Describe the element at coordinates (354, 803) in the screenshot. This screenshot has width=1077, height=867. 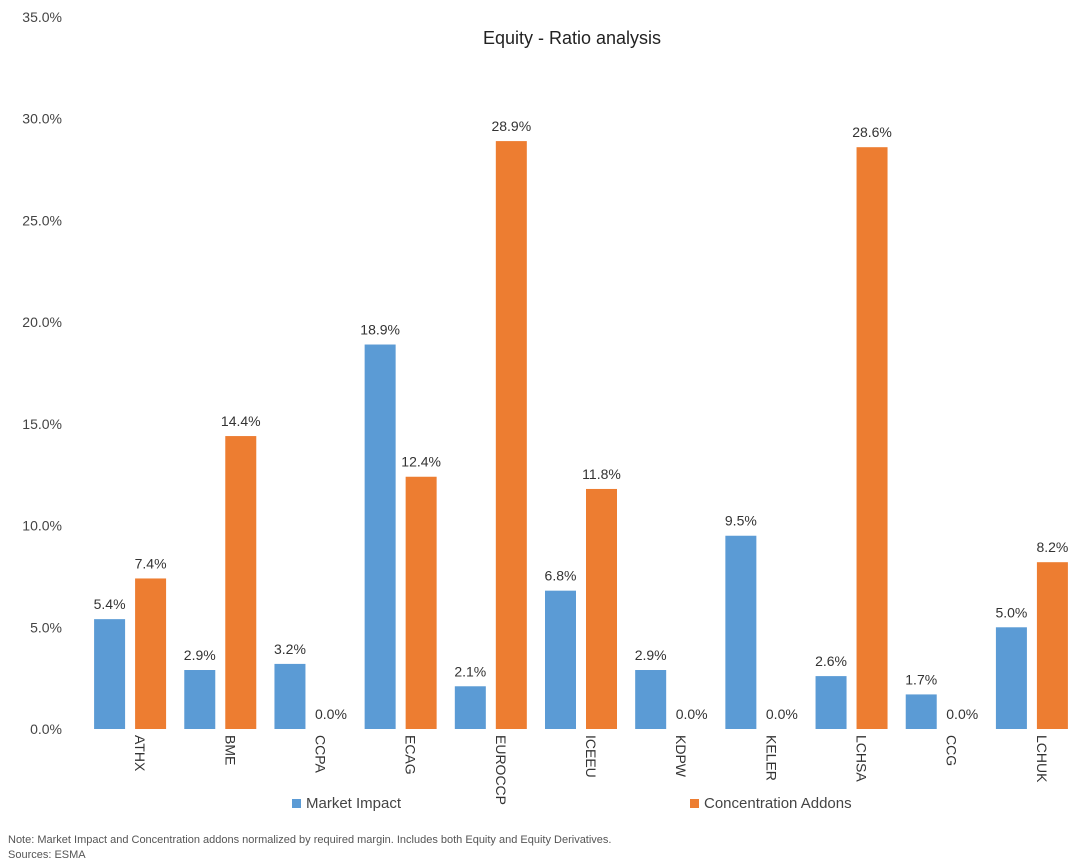
I see `legend-label-market-impact: Market Impact` at that location.